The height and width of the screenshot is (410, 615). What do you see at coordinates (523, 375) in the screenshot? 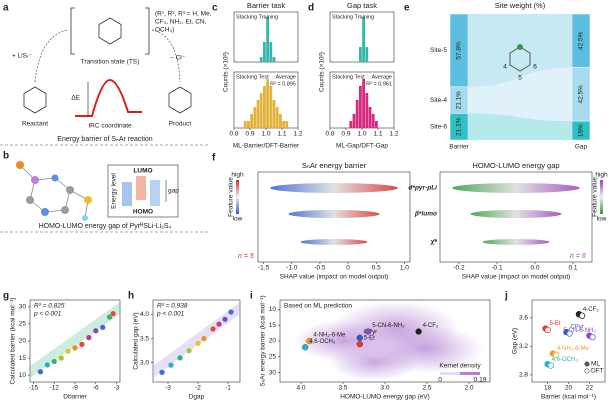
I see `y-tick-label: 2.8` at bounding box center [523, 375].